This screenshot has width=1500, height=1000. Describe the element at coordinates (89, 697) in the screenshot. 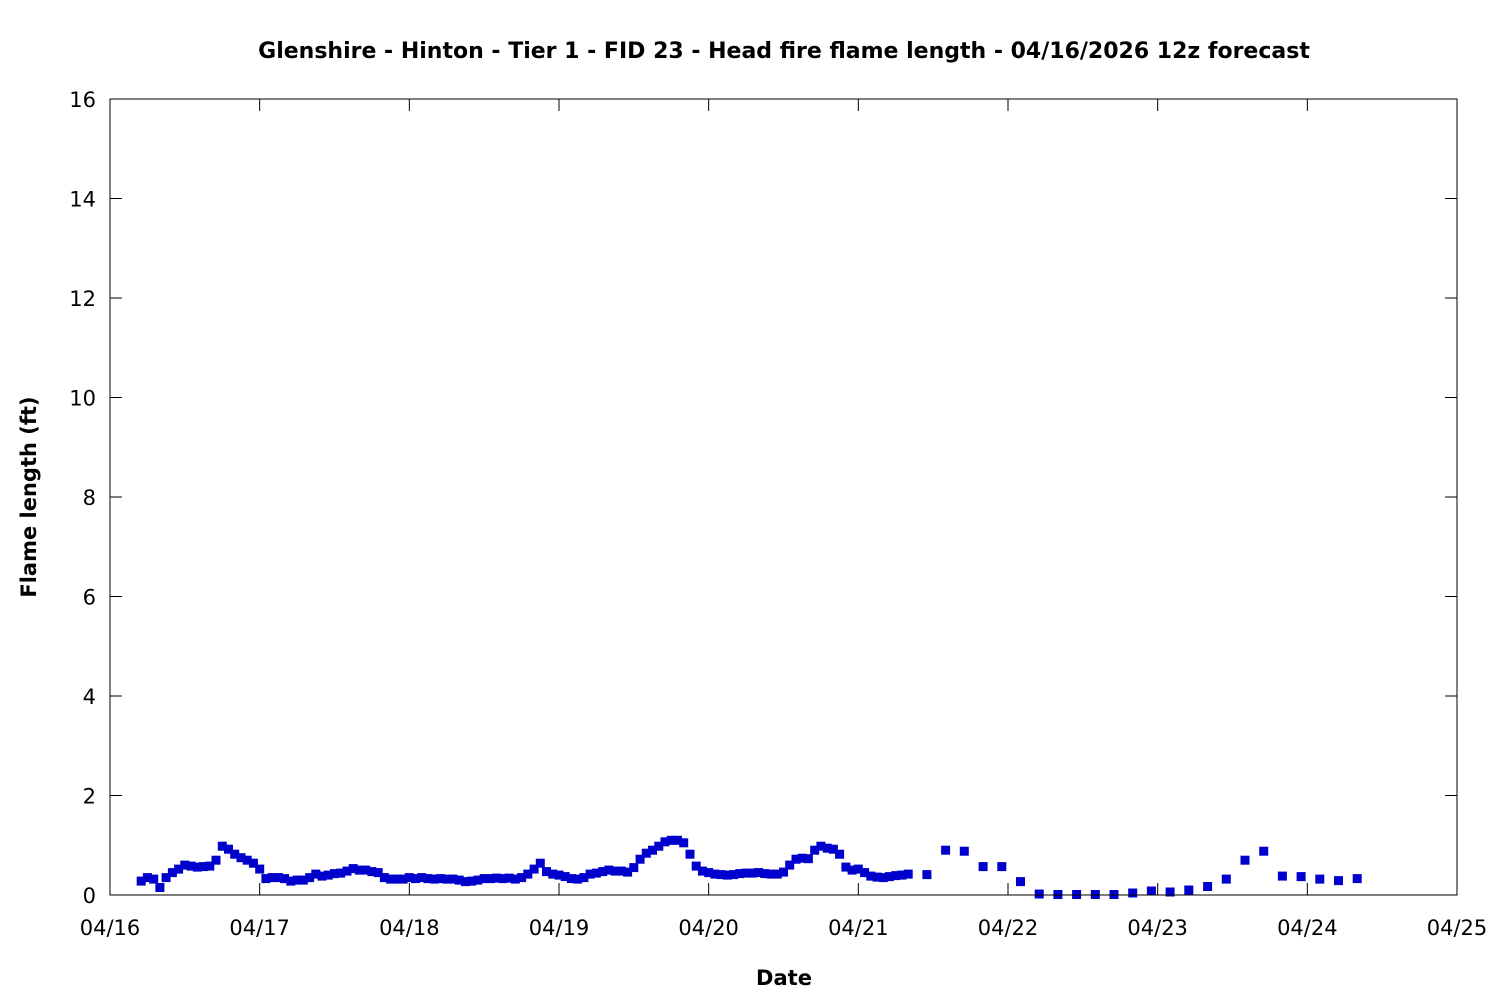

I see `y-tick-label: 4` at that location.